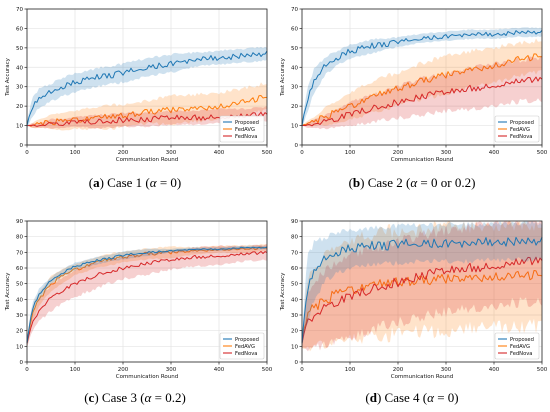  What do you see at coordinates (389, 182) in the screenshot?
I see `caption-text: Case 2 (` at bounding box center [389, 182].